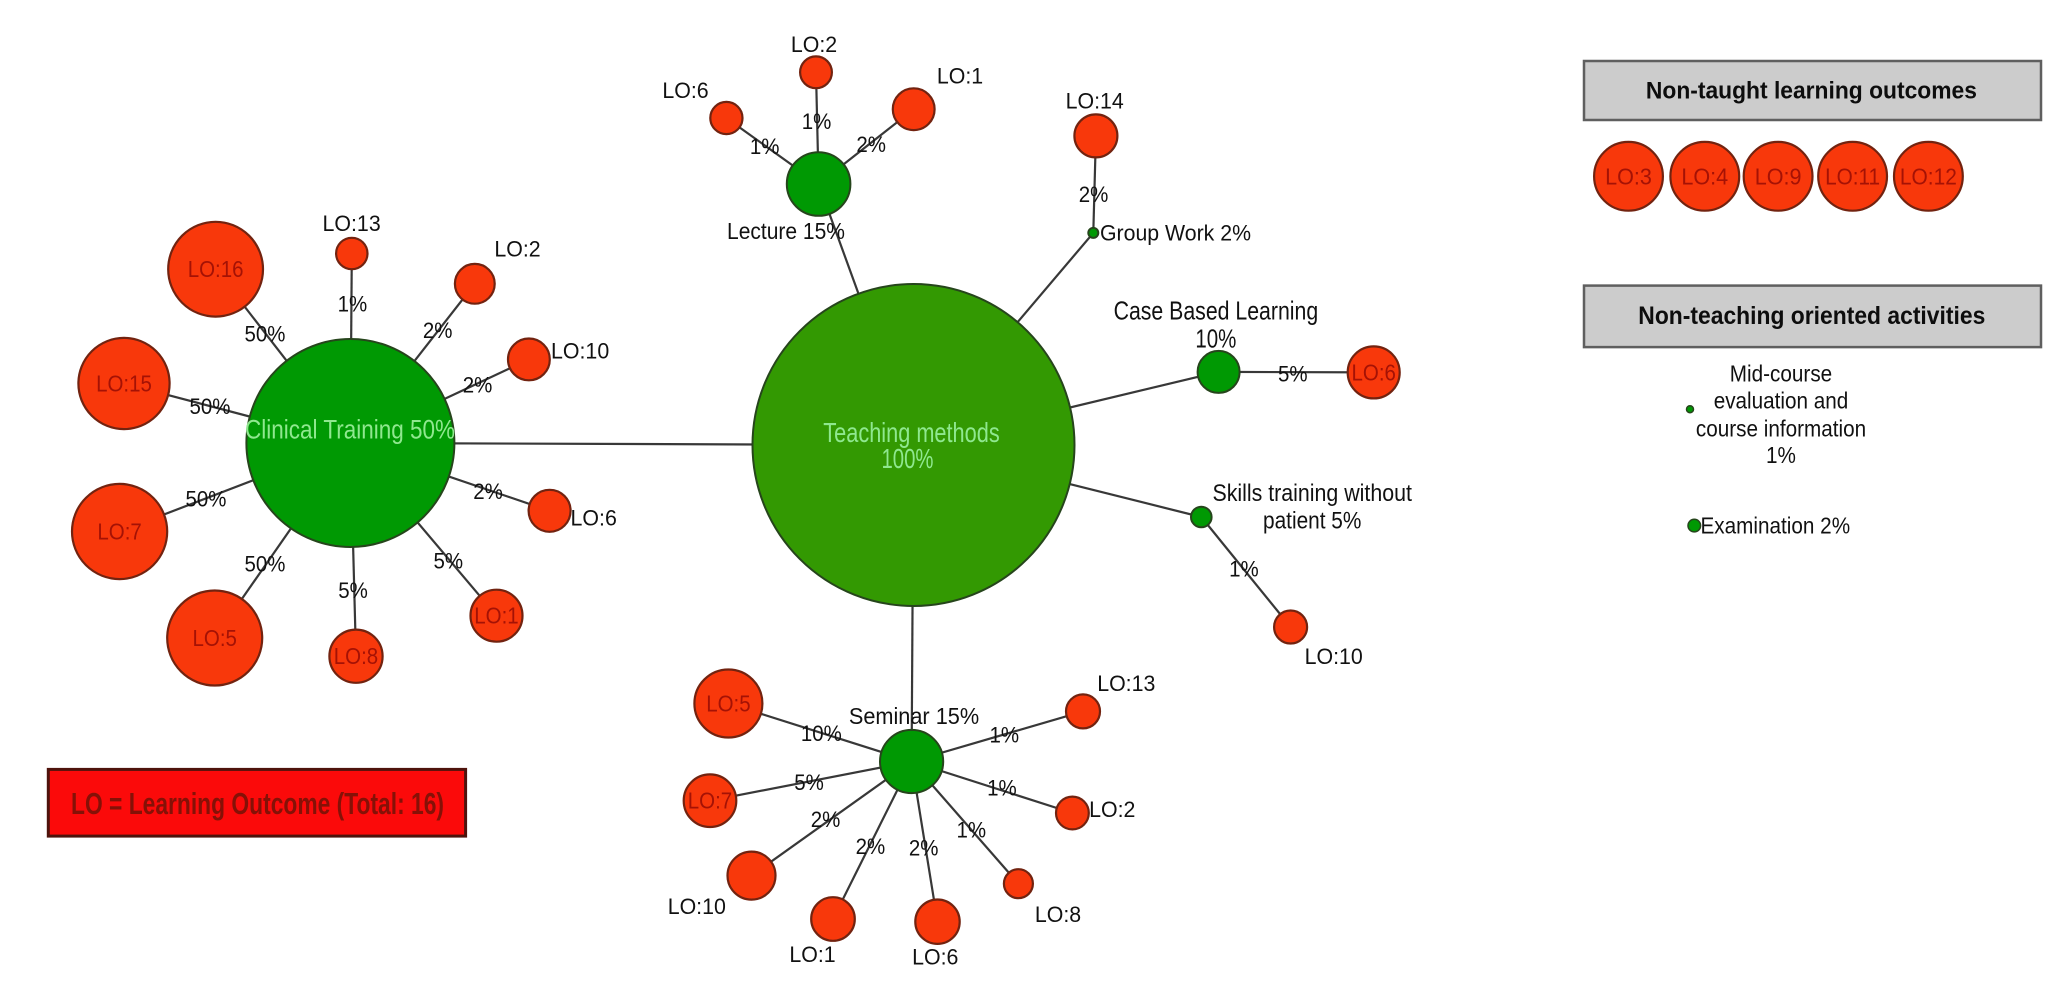 This screenshot has height=1001, width=2059. Describe the element at coordinates (1312, 521) in the screenshot. I see `svg-text: patient 5%` at that location.